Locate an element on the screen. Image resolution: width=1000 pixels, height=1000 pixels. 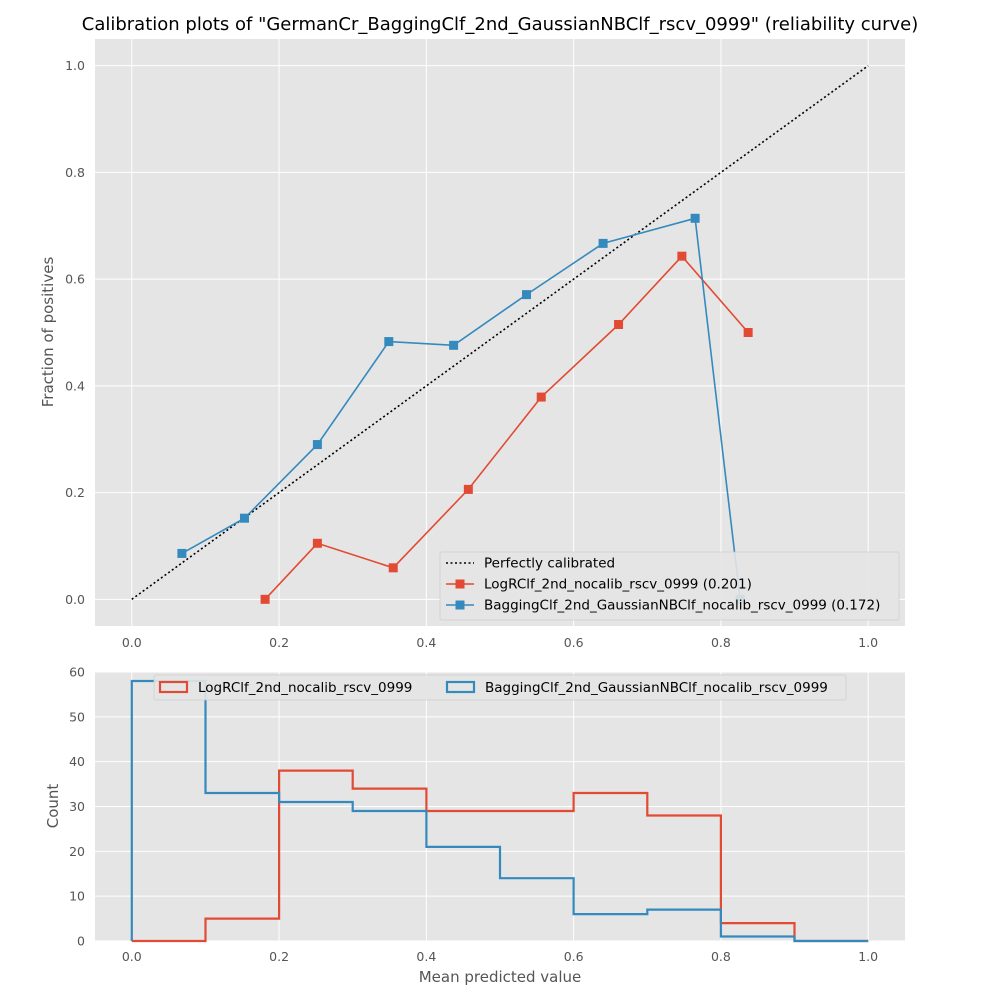
calibration-y-axis-label: Fraction of positives is located at coordinates (48, 332).